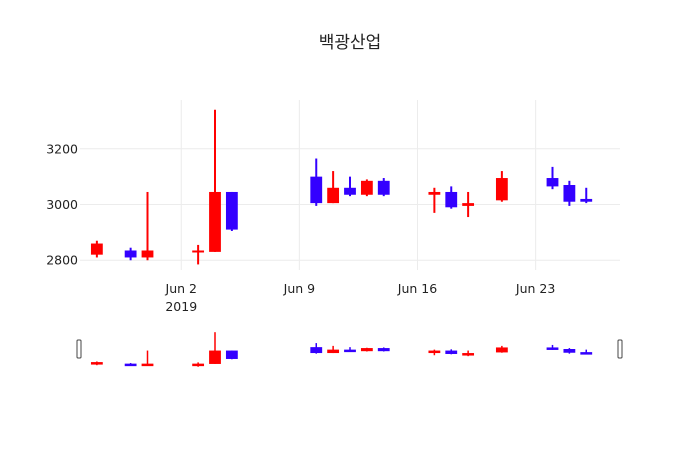 This screenshot has height=450, width=700. What do you see at coordinates (350, 43) in the screenshot?
I see `chart-title: 백광산업` at bounding box center [350, 43].